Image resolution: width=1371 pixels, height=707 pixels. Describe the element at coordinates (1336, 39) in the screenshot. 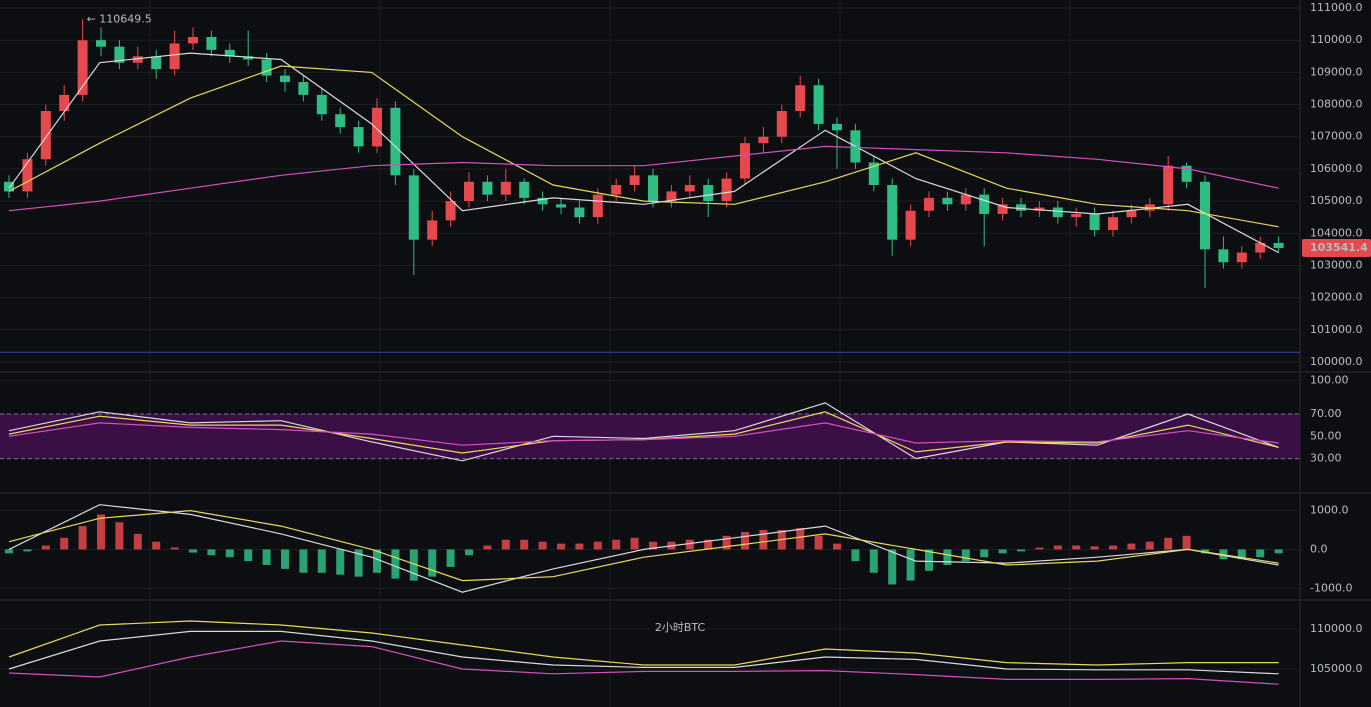

I see `y-tick-label: 110000.0` at that location.